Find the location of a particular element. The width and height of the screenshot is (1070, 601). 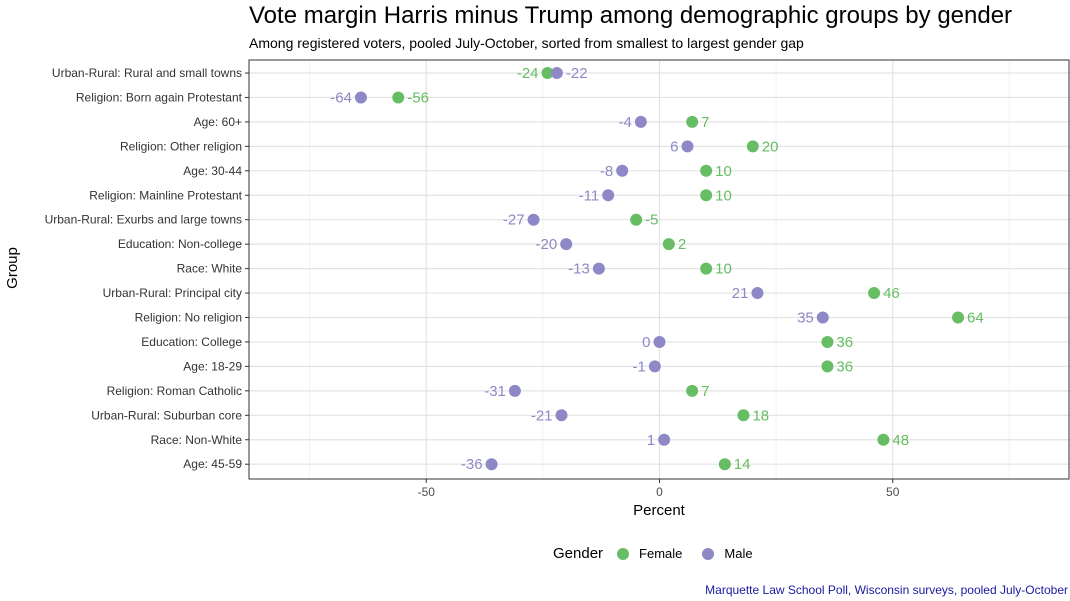

data-label-female: -24 is located at coordinates (528, 73).